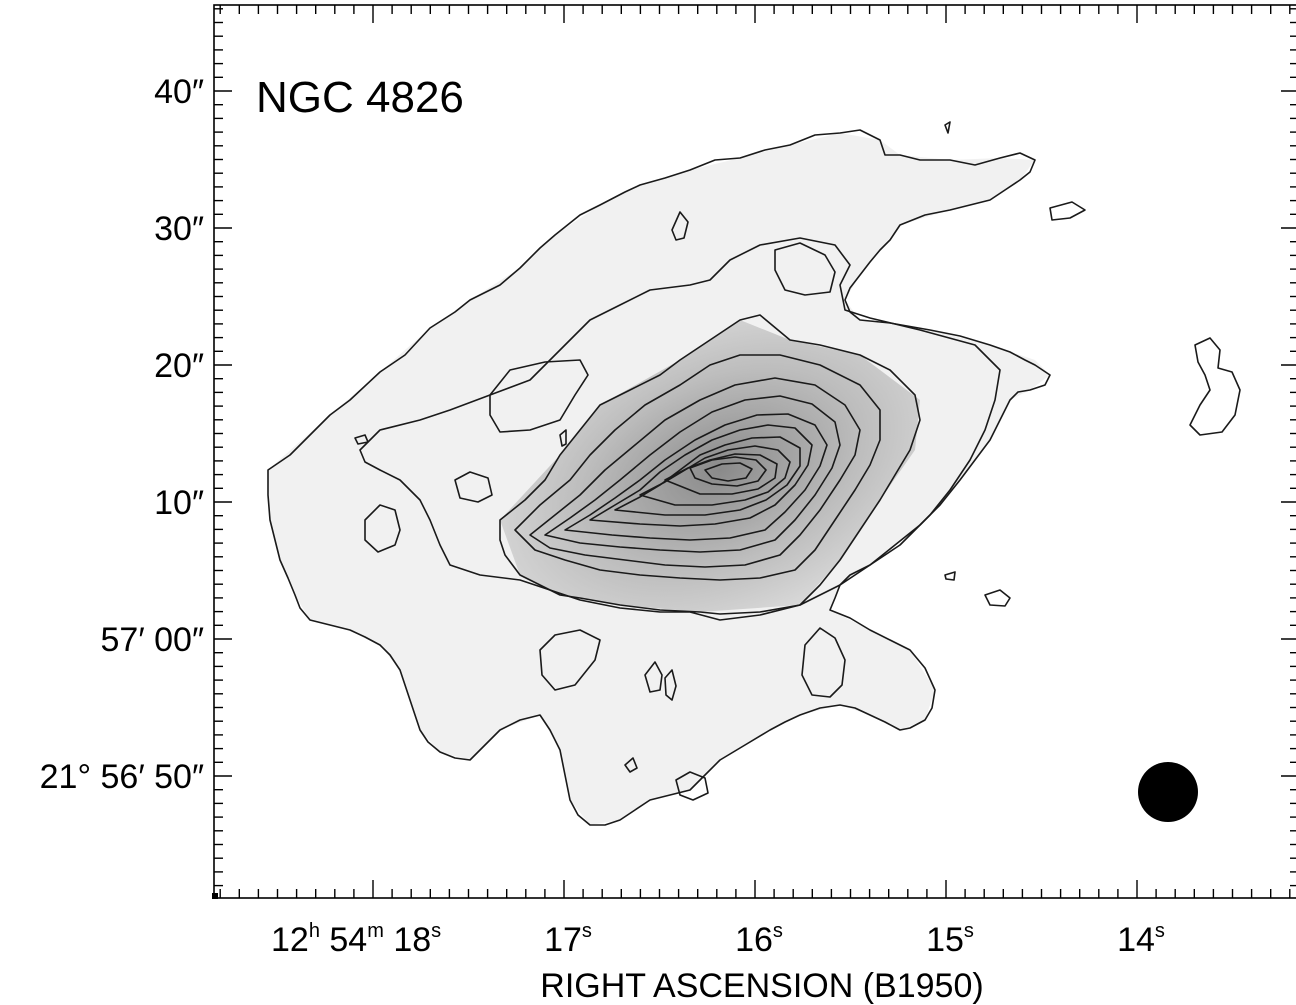 This screenshot has width=1296, height=1005. I want to click on x-axis-label: RIGHT ASCENSION (B1950), so click(761, 986).